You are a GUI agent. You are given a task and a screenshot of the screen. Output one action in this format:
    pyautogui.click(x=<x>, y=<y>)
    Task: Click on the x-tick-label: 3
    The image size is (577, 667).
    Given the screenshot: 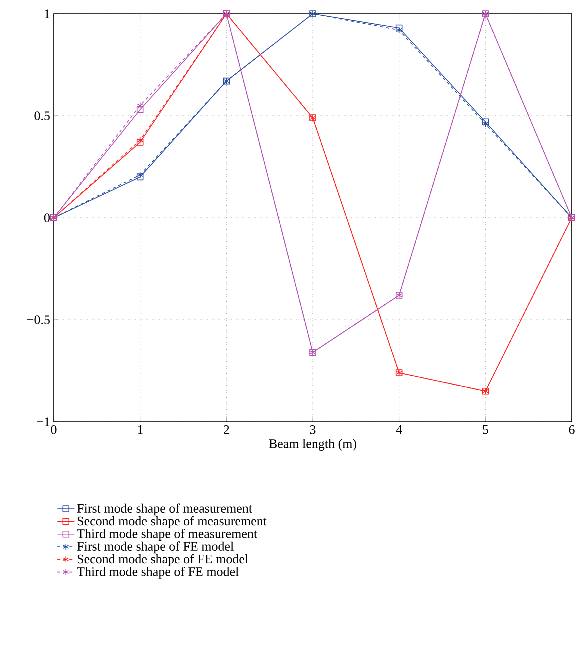 What is the action you would take?
    pyautogui.click(x=313, y=430)
    